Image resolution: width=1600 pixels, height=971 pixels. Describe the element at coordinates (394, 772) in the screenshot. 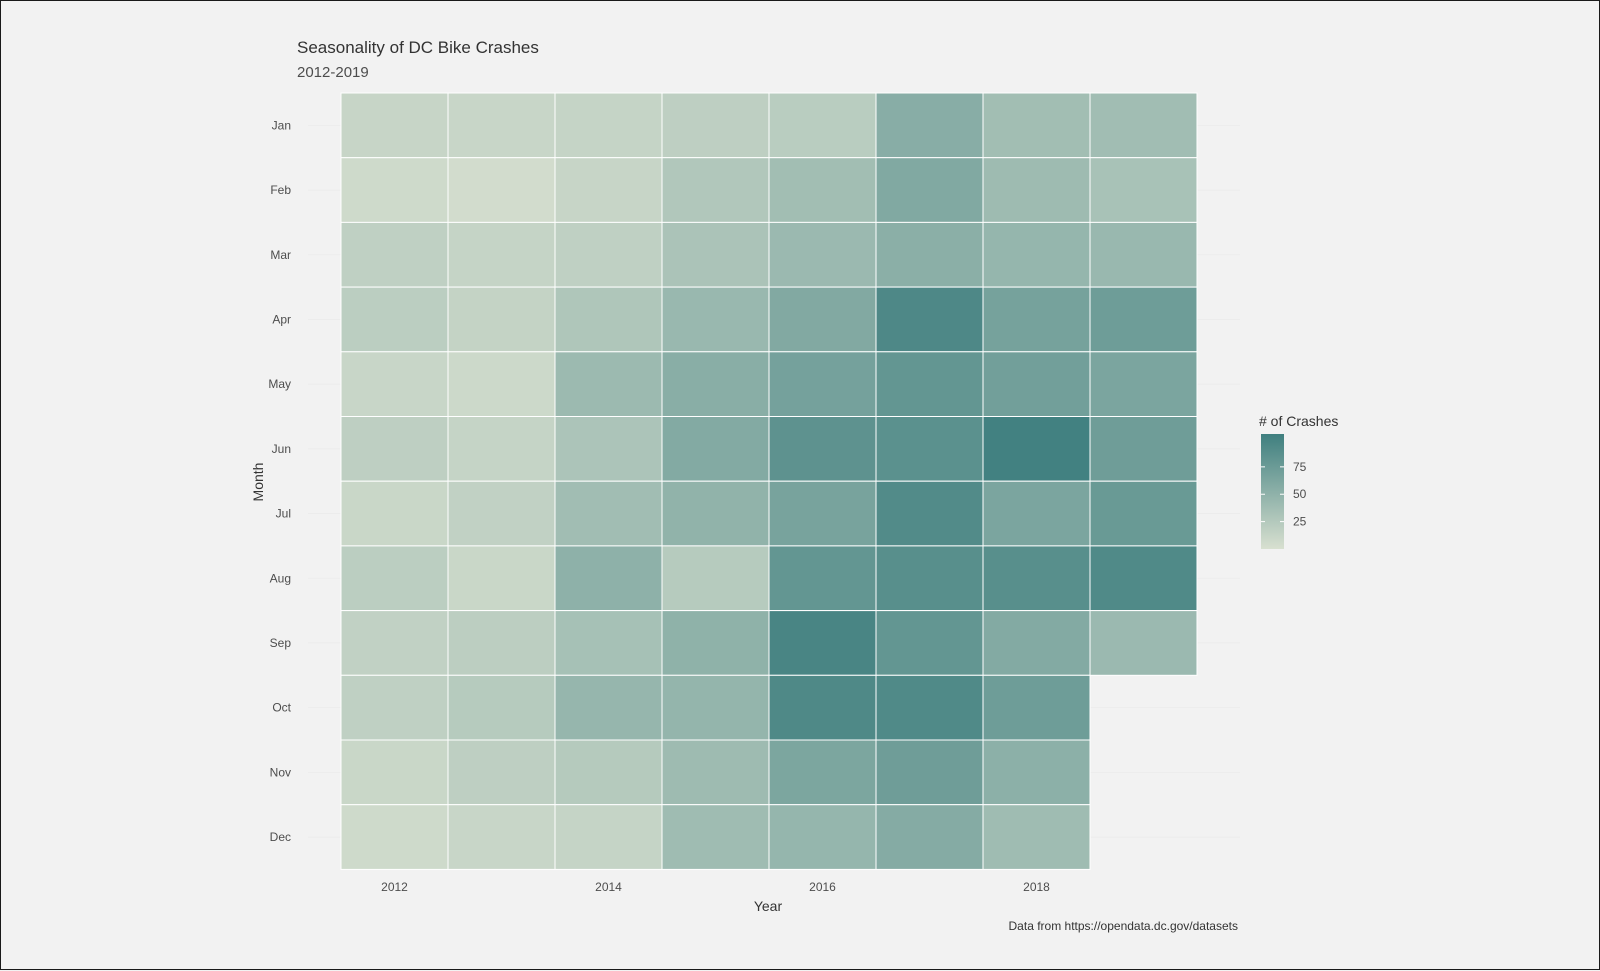

I see `heatmap-tile-nov-2012` at that location.